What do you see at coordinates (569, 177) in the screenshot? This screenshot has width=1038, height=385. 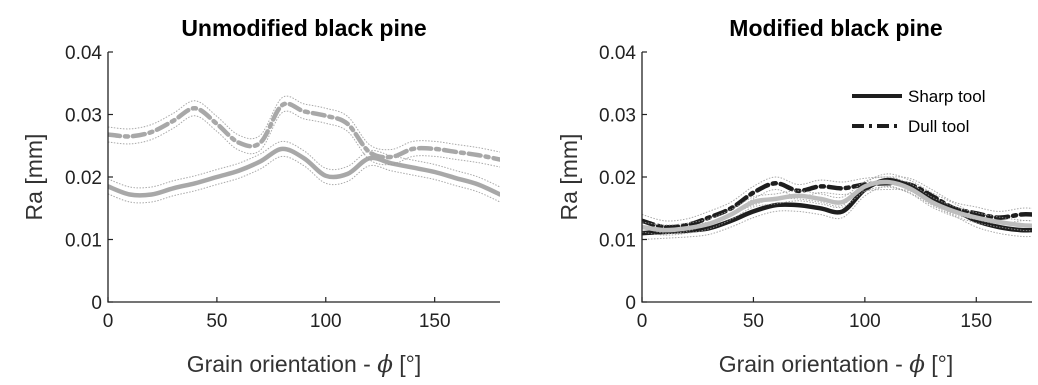 I see `chart-right-ylabel: Ra [mm]` at bounding box center [569, 177].